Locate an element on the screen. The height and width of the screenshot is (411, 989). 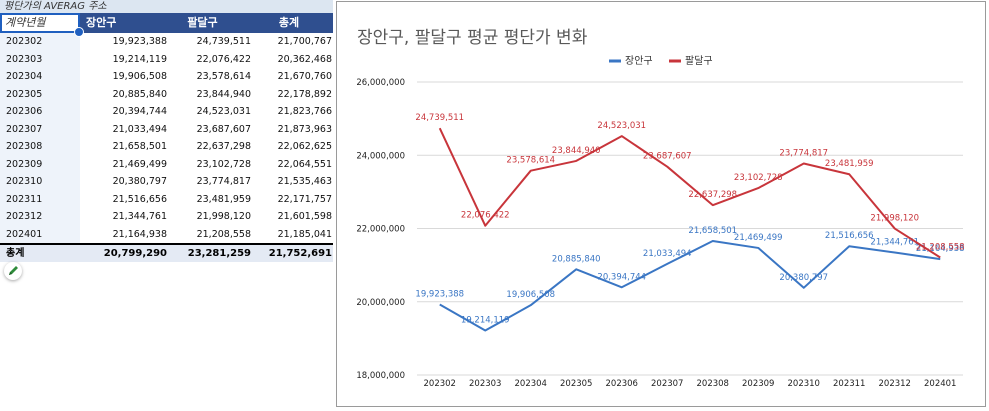
row-total: 21,185,041 is located at coordinates (304, 234).